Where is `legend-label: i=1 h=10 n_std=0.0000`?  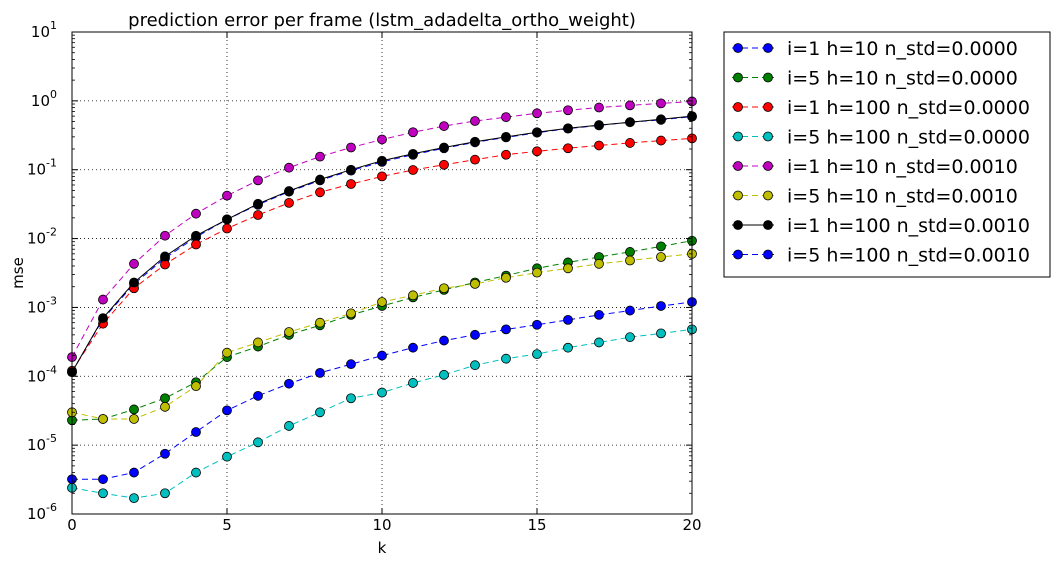 legend-label: i=1 h=10 n_std=0.0000 is located at coordinates (902, 49).